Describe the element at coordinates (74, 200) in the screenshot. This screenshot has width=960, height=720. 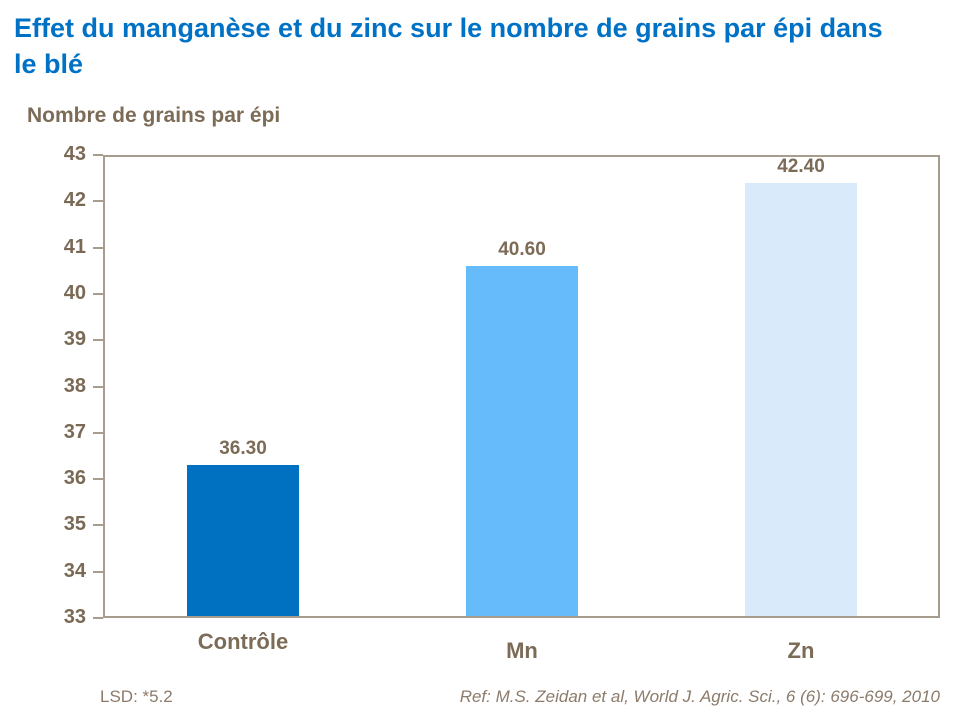
I see `y-tick-label: 42` at that location.